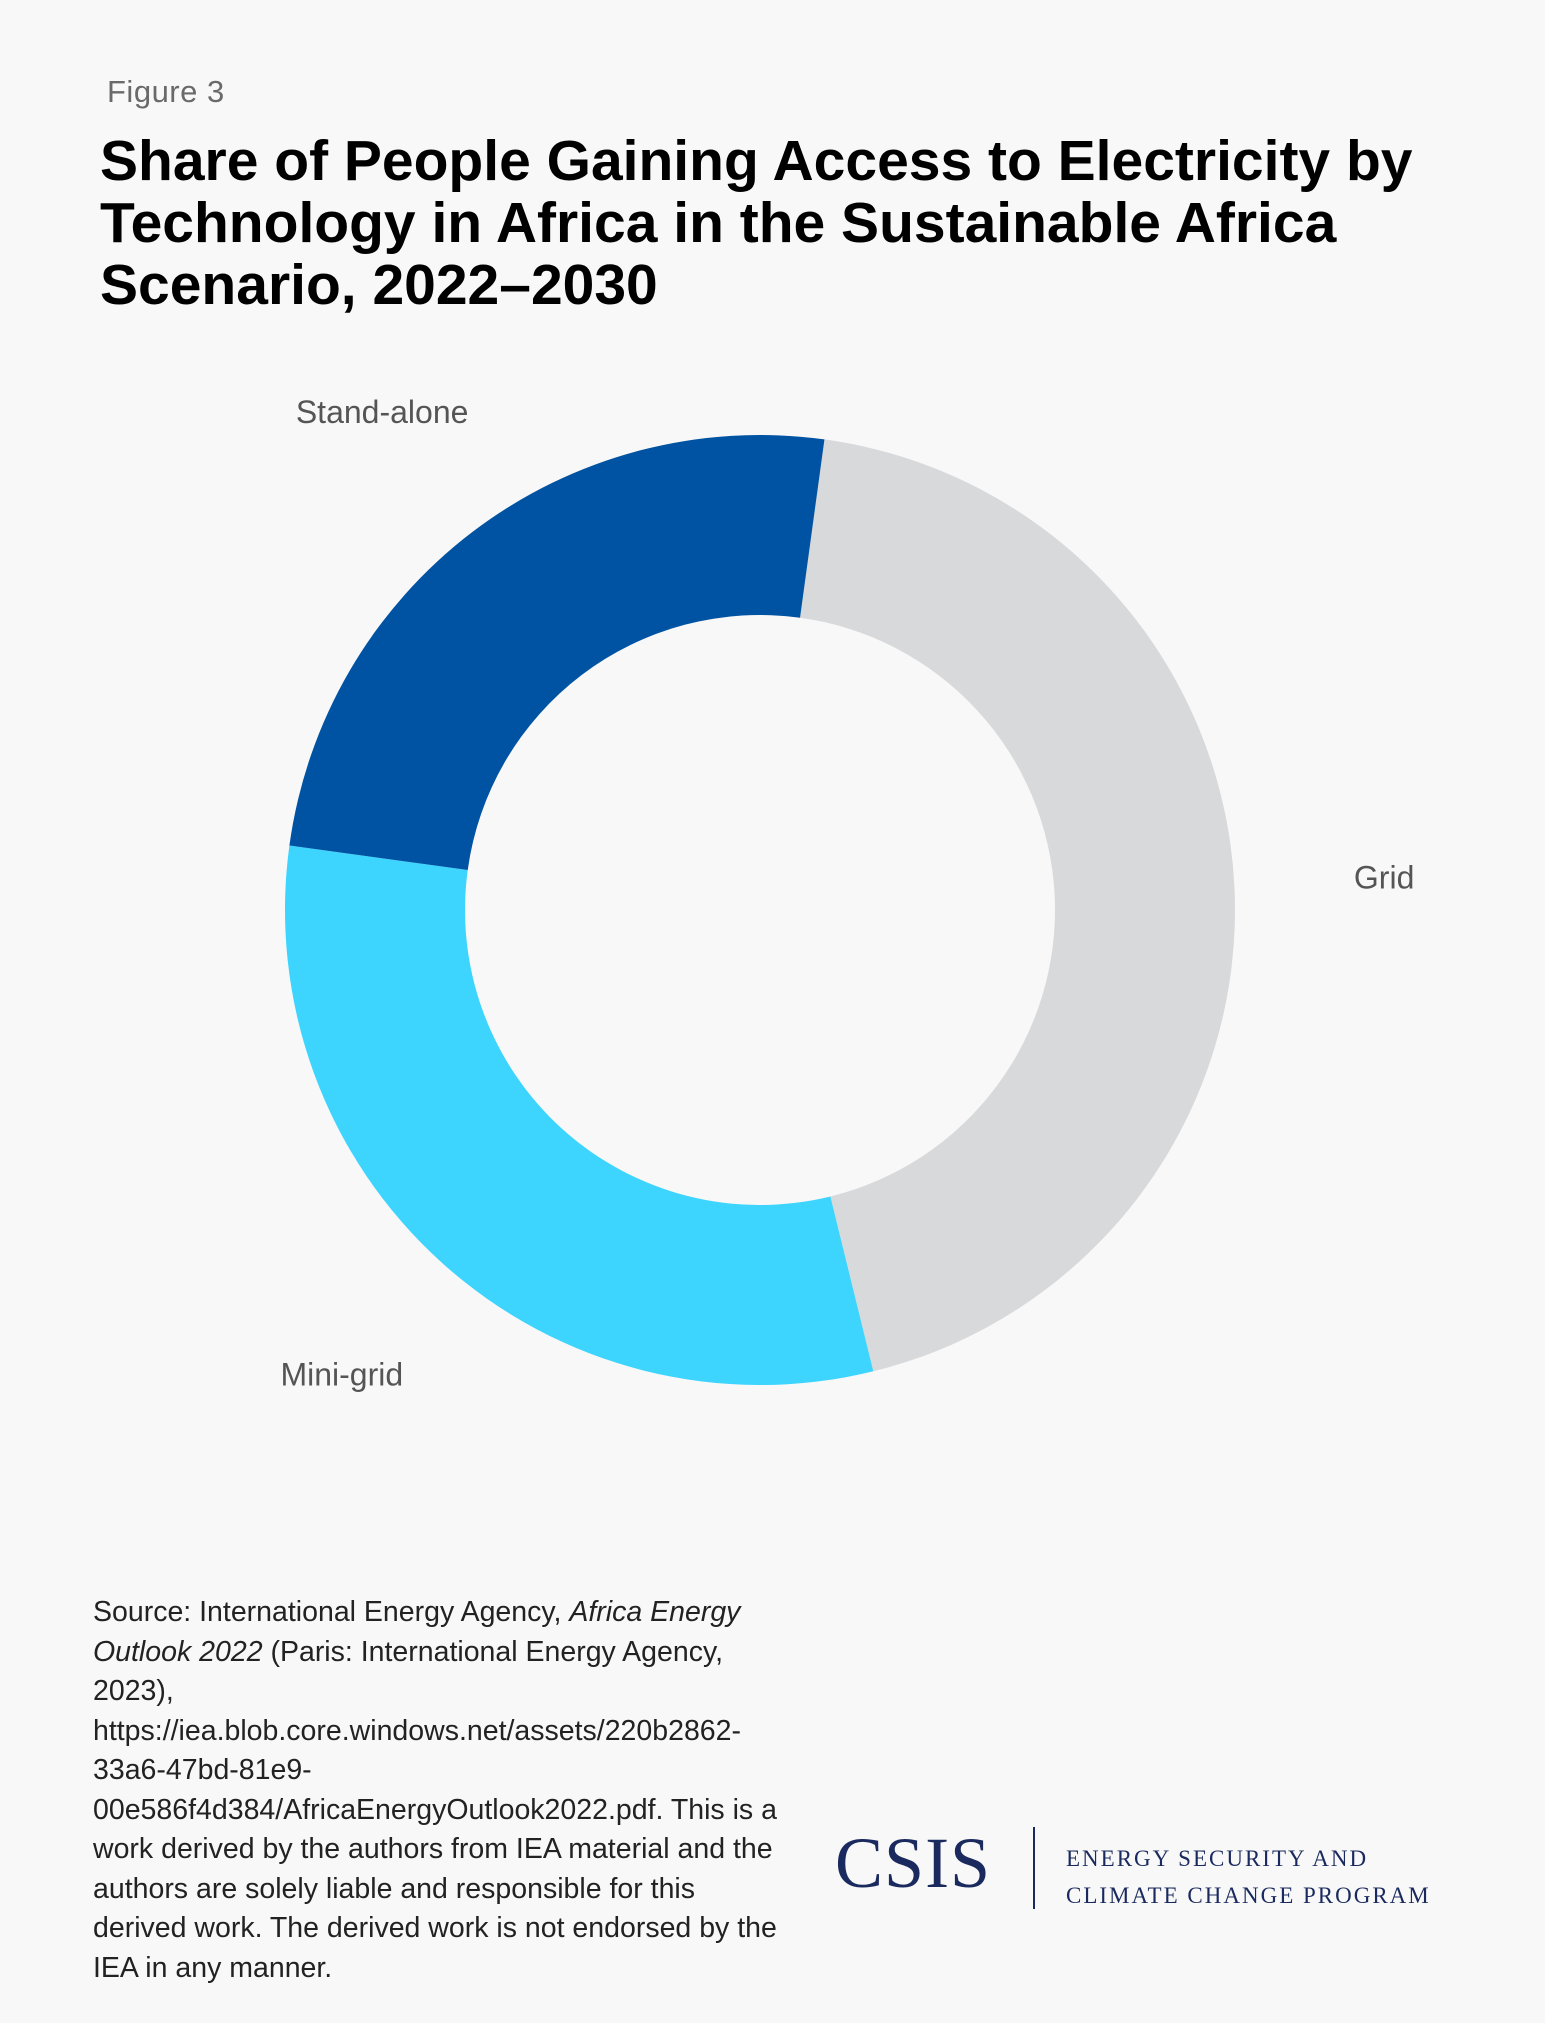 The height and width of the screenshot is (2023, 1557). Describe the element at coordinates (1017, 905) in the screenshot. I see `slice-grid` at that location.